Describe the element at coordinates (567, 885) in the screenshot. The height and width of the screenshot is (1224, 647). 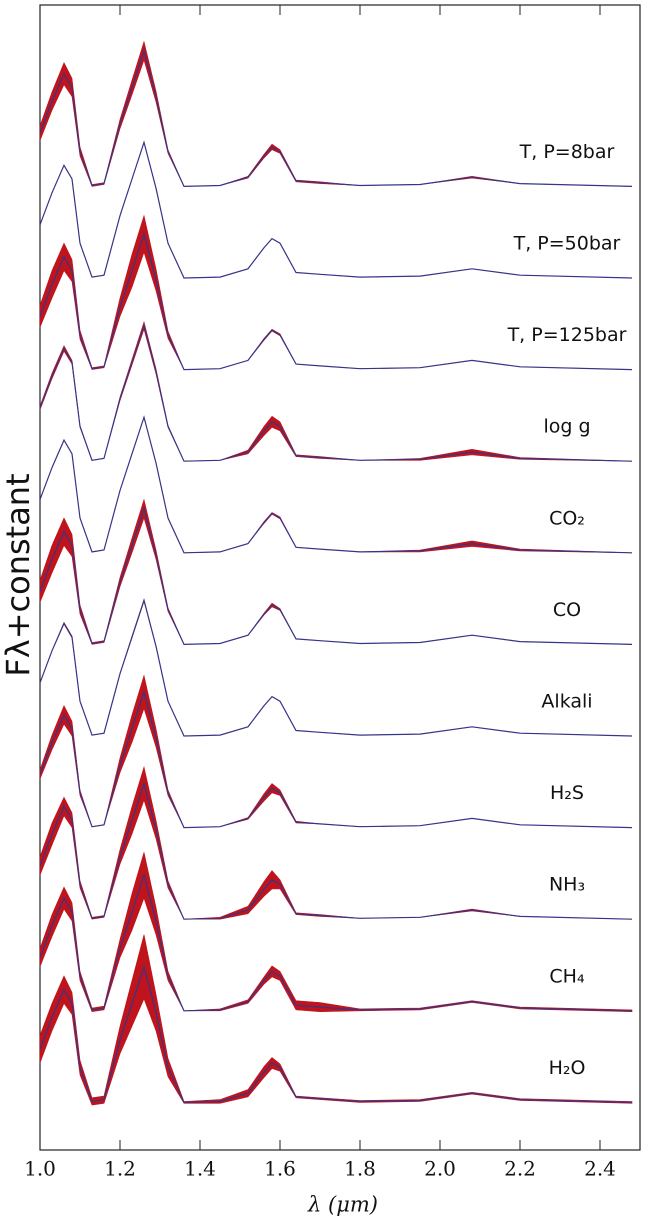
I see `spectrum-label: NH₃` at that location.